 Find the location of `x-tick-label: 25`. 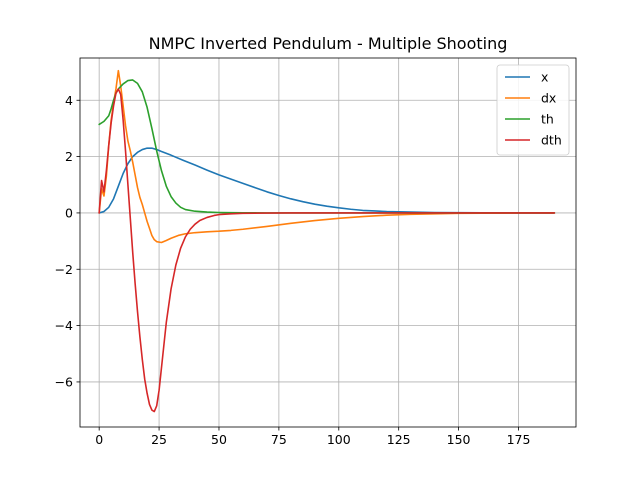

x-tick-label: 25 is located at coordinates (159, 439).